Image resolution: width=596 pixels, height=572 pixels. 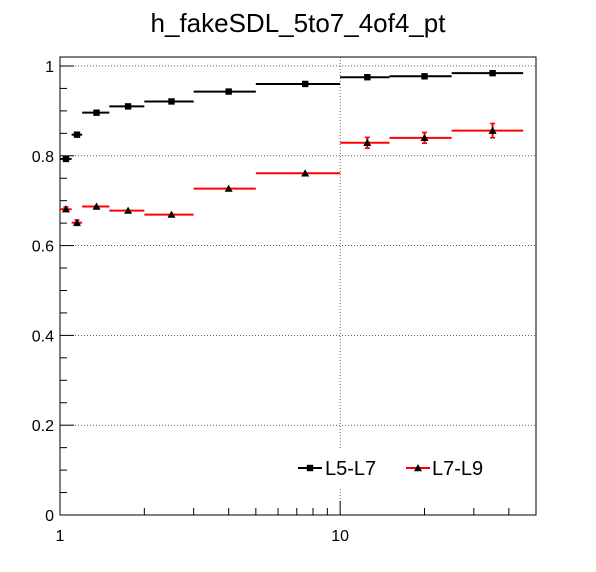 What do you see at coordinates (43, 426) in the screenshot?
I see `y-tick-label: 0.2` at bounding box center [43, 426].